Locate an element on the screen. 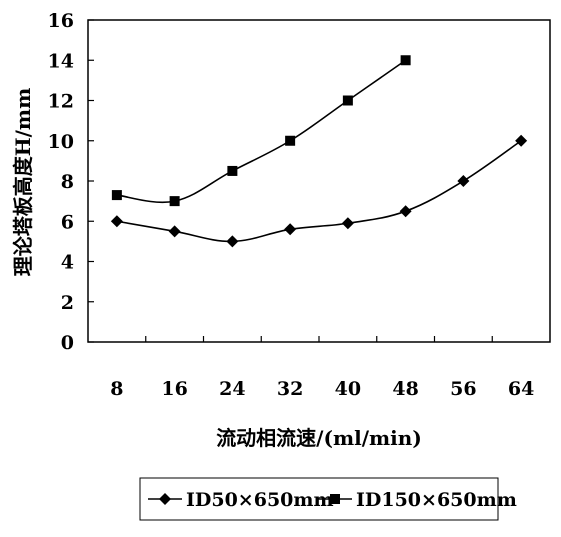 Image resolution: width=561 pixels, height=537 pixels. x-tick-label: 56 is located at coordinates (463, 389).